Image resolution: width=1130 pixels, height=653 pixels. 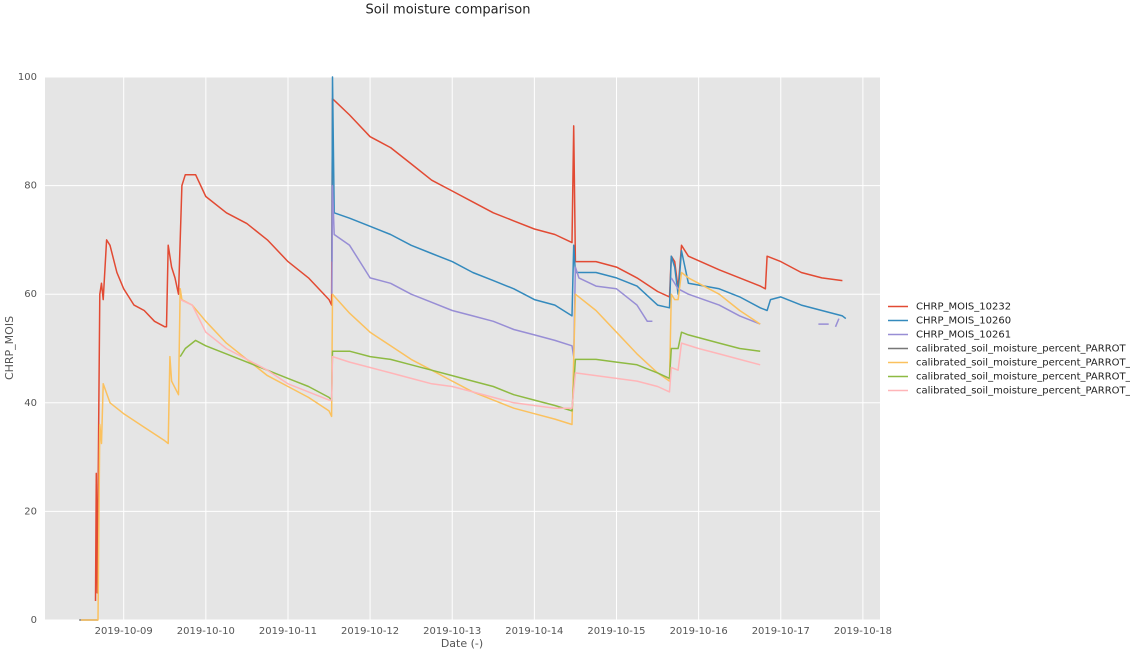 I want to click on y-tick-label: 0, so click(x=34, y=620).